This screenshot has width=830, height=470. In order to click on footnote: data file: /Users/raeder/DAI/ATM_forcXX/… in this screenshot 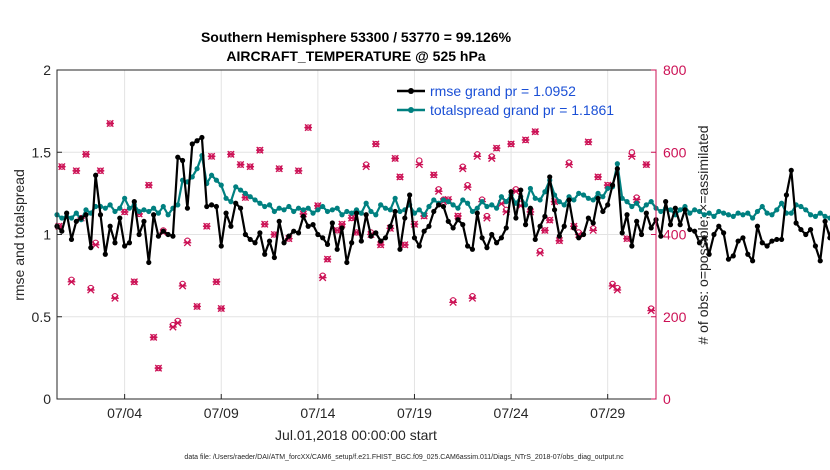, I will do `click(404, 457)`.